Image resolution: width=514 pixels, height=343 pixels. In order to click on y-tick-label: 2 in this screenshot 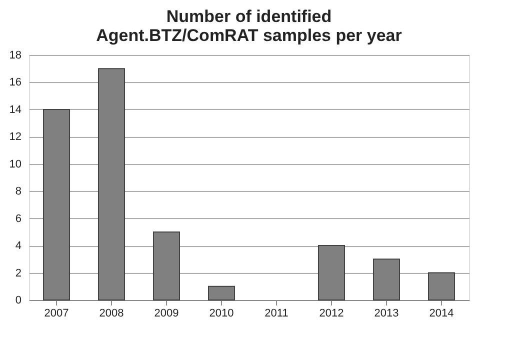, I will do `click(18, 273)`.